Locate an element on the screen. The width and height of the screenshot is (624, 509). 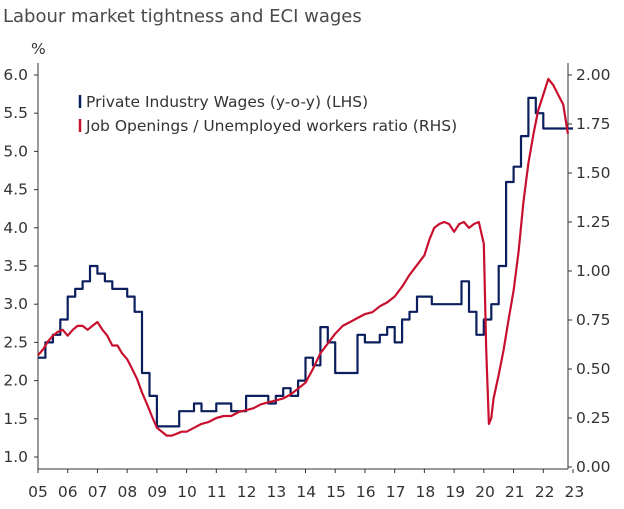
x-tick-label: 07 is located at coordinates (98, 492).